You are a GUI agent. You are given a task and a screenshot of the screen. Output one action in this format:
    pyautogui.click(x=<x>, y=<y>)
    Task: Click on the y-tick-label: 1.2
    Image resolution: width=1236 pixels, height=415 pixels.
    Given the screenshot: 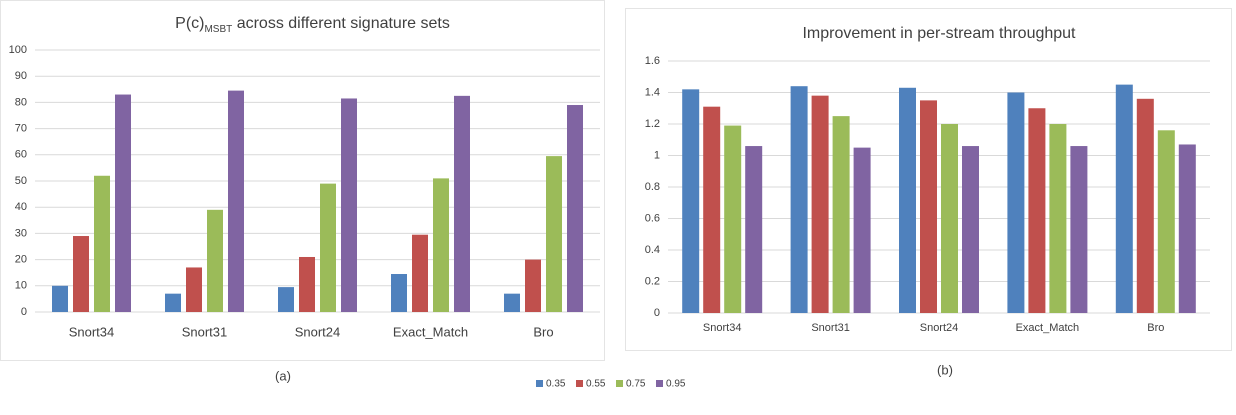 What is the action you would take?
    pyautogui.click(x=652, y=124)
    